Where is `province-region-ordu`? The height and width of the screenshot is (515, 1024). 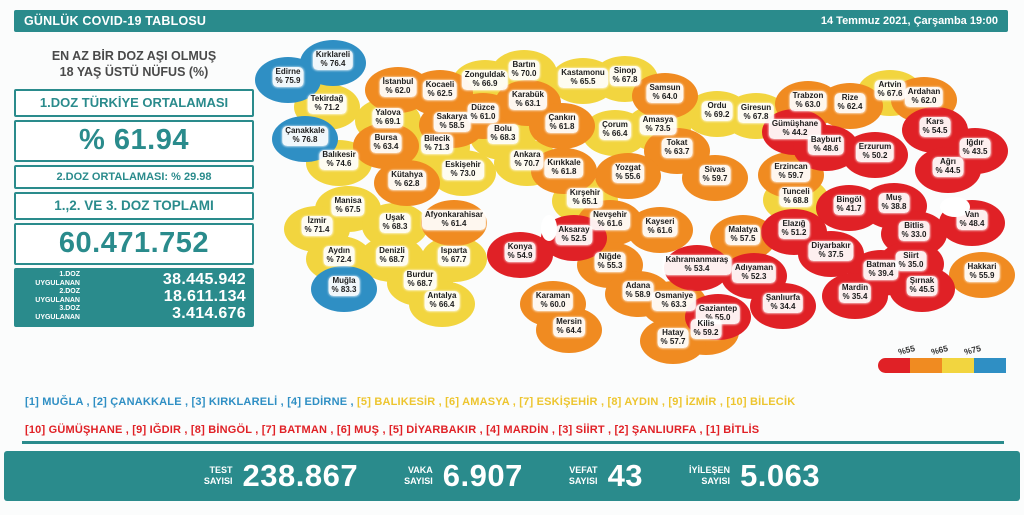 province-region-ordu is located at coordinates (717, 114).